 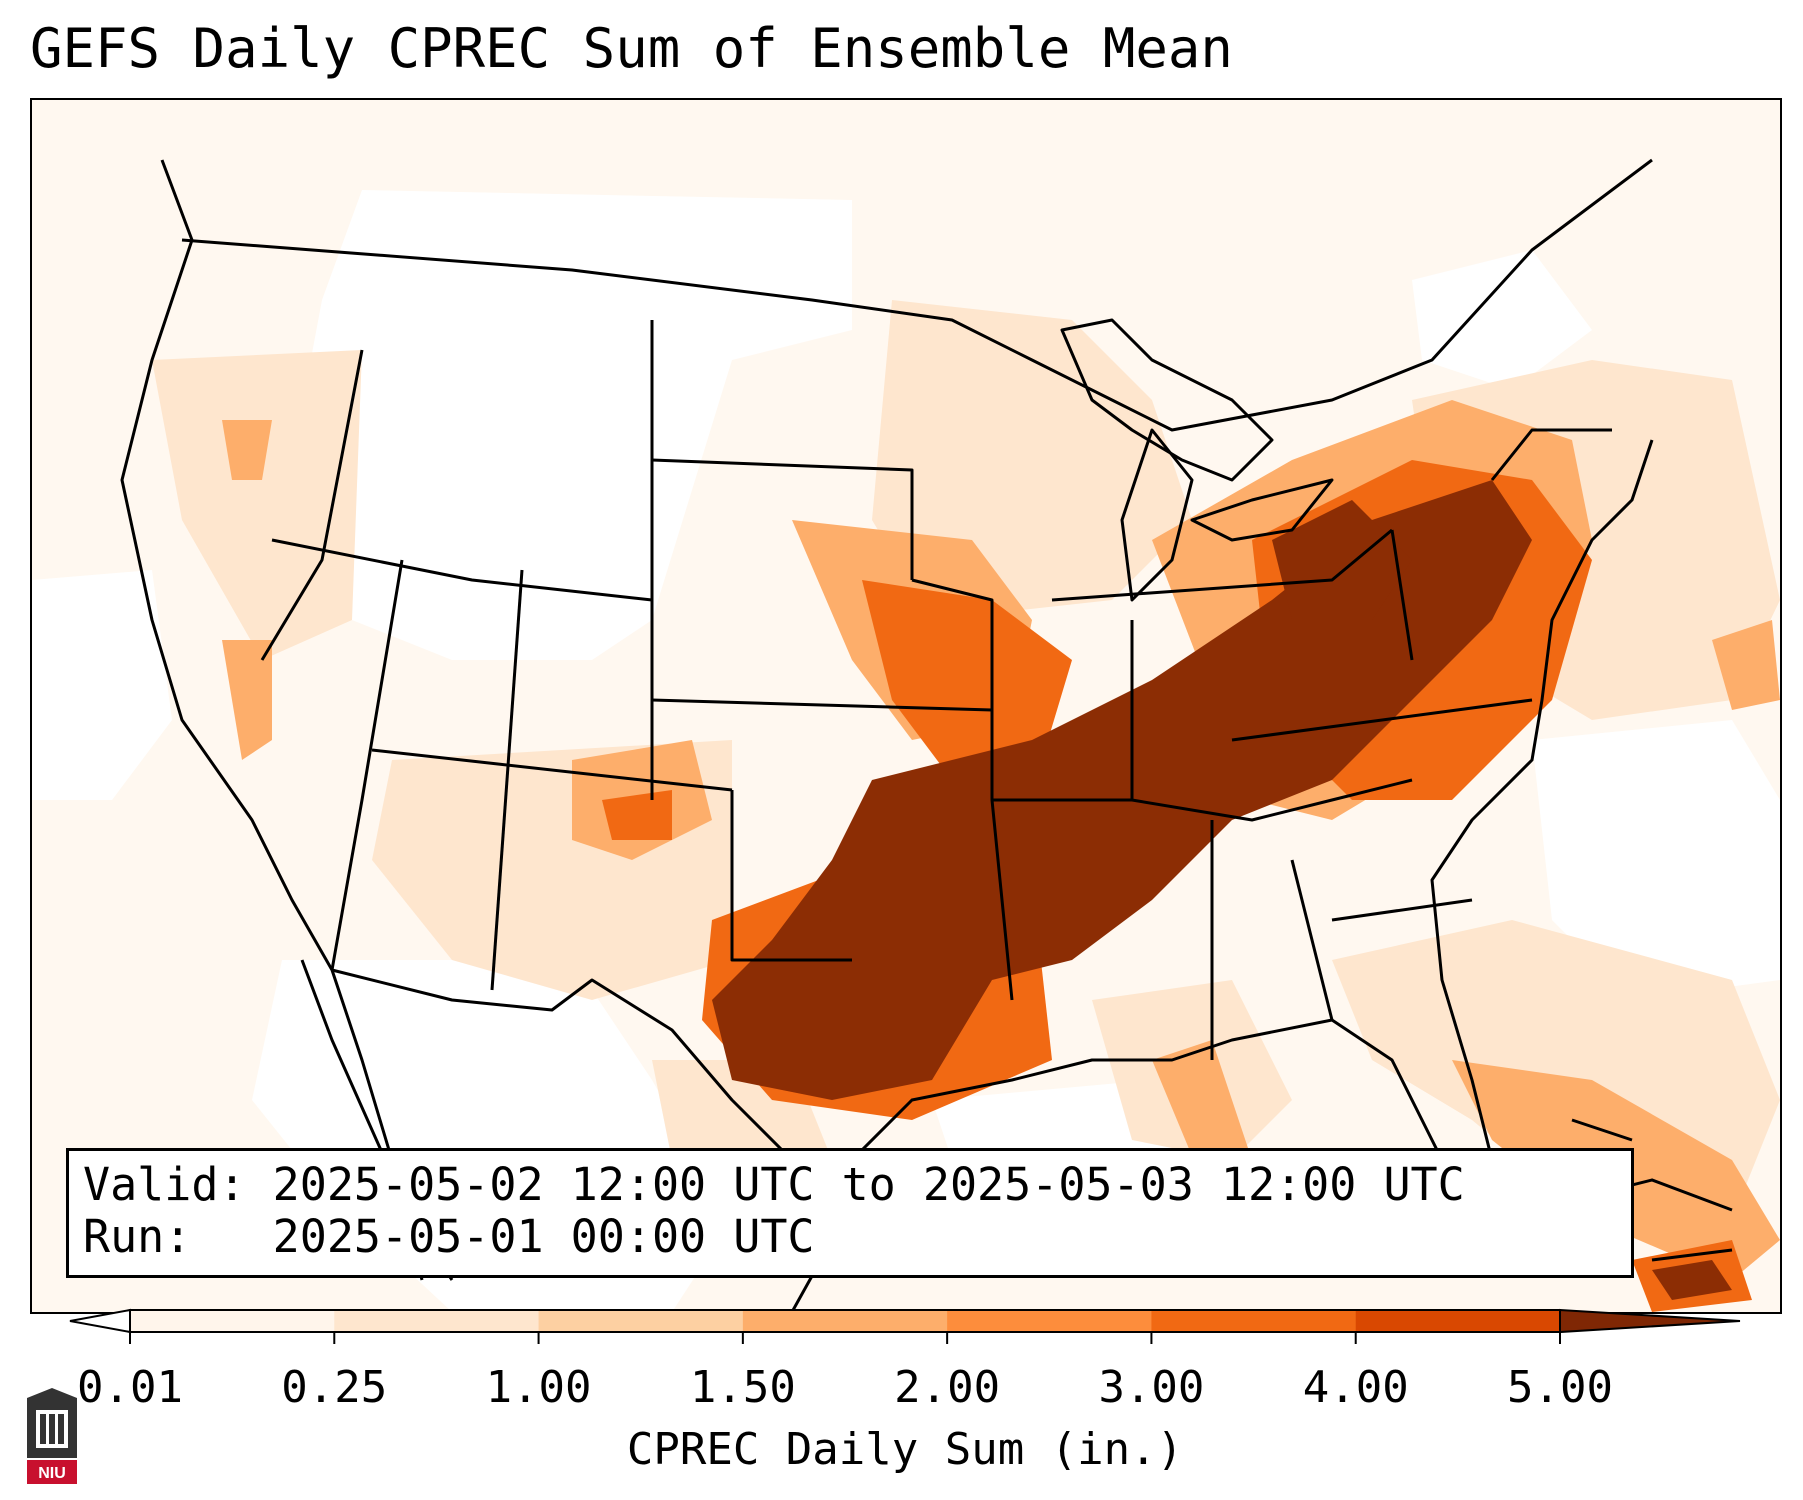 What do you see at coordinates (130, 1387) in the screenshot?
I see `colorbar-tick-label: 0.01` at bounding box center [130, 1387].